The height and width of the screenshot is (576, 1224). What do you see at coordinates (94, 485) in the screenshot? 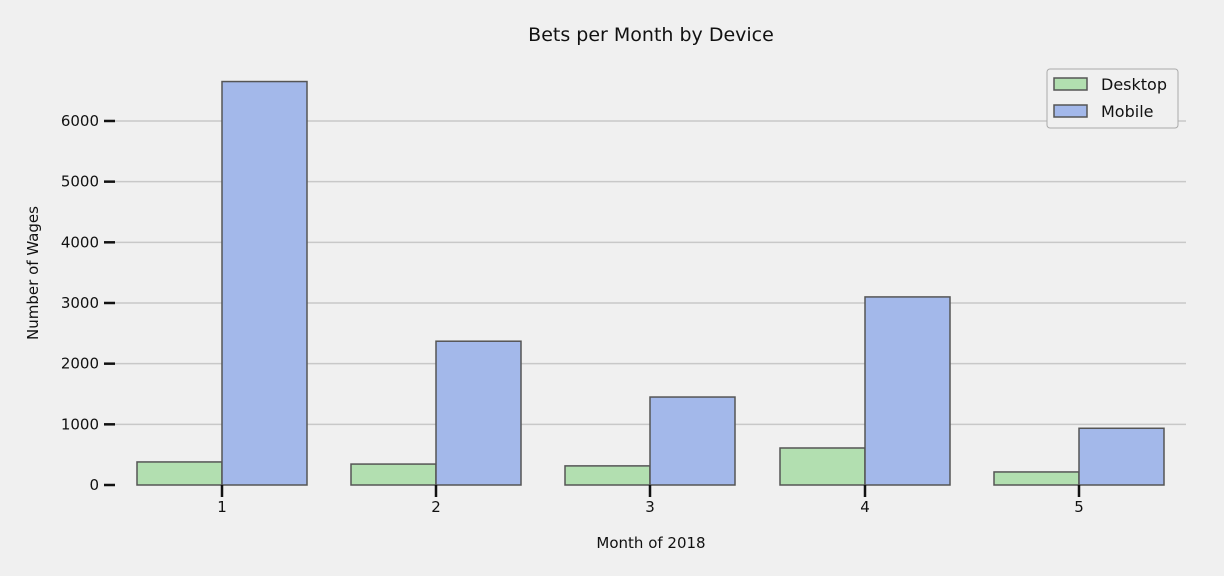
I see `y-tick-label: 0` at bounding box center [94, 485].